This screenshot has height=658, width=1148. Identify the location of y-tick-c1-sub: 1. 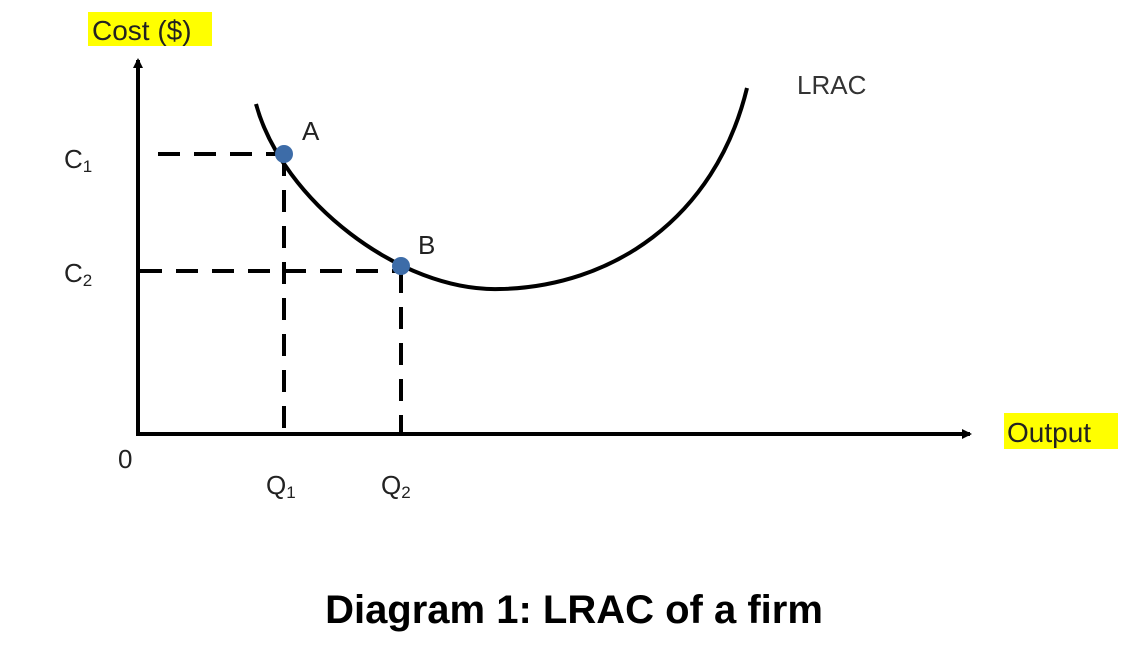
(87, 166).